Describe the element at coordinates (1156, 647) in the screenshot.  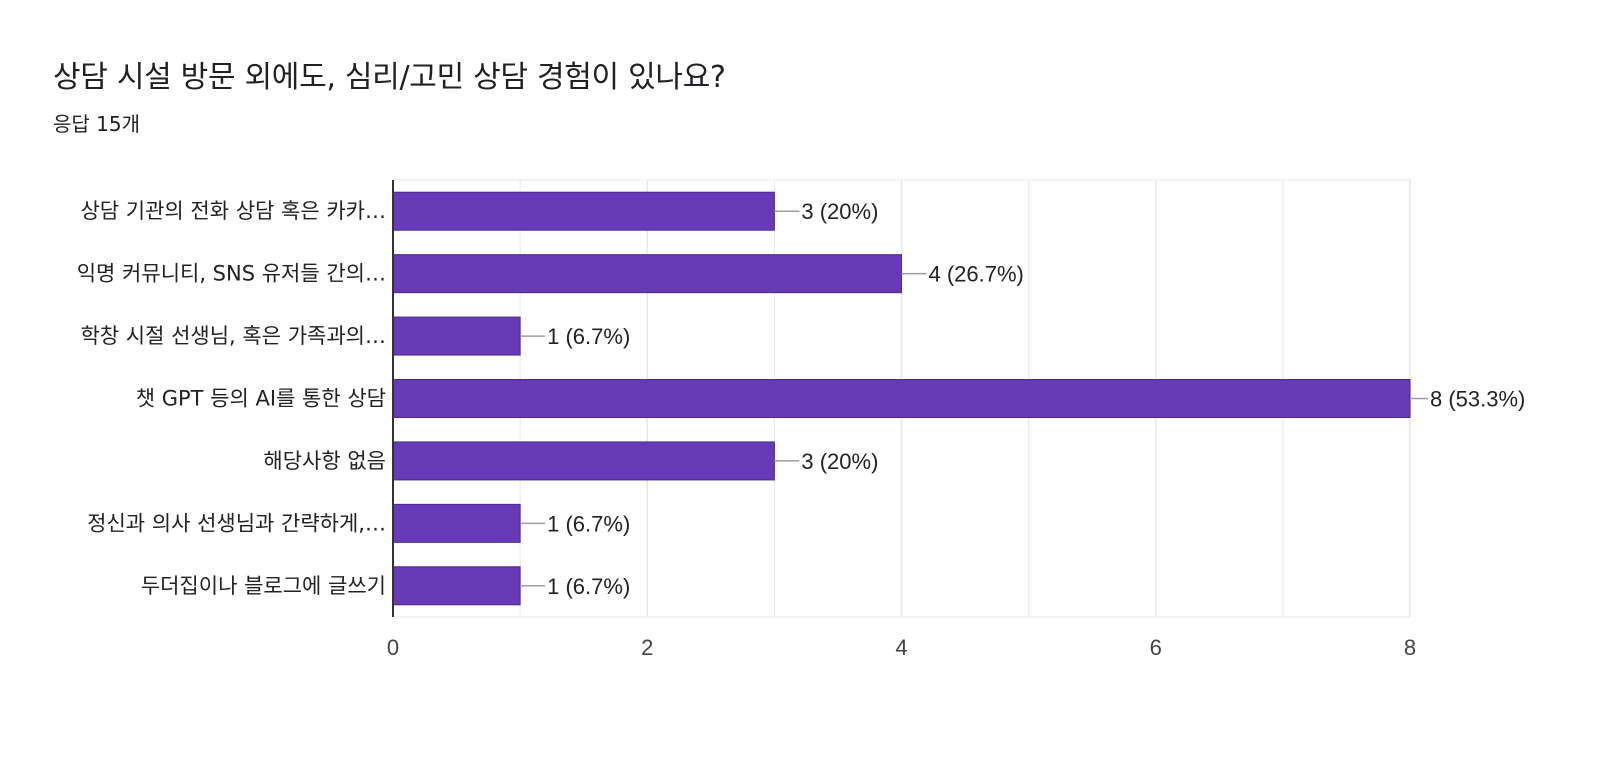
I see `x-tick-label: 6` at that location.